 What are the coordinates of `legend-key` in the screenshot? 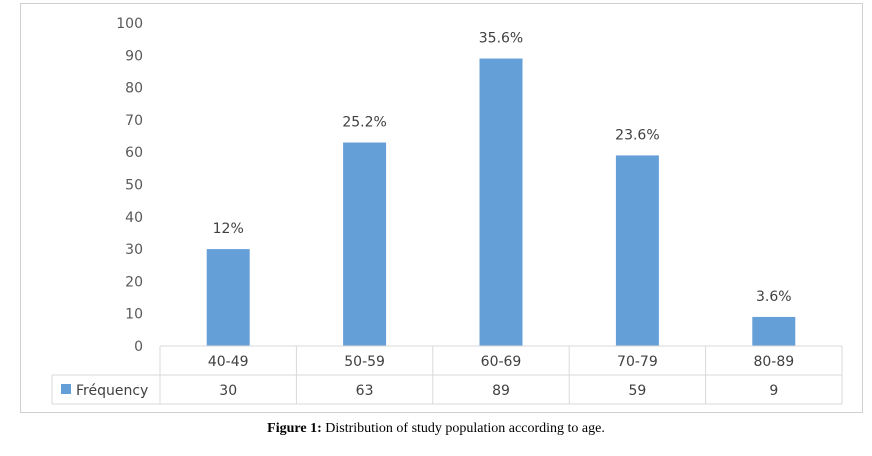 It's located at (66, 389).